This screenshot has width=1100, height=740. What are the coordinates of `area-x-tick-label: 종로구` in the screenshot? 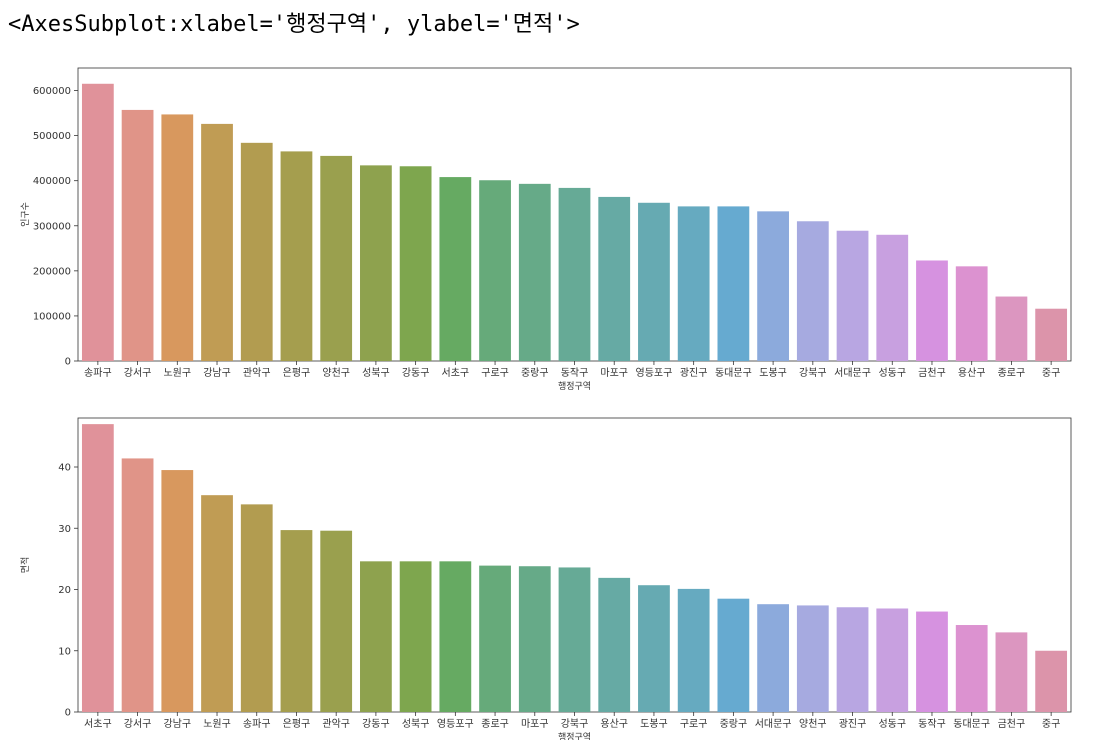 It's located at (495, 724).